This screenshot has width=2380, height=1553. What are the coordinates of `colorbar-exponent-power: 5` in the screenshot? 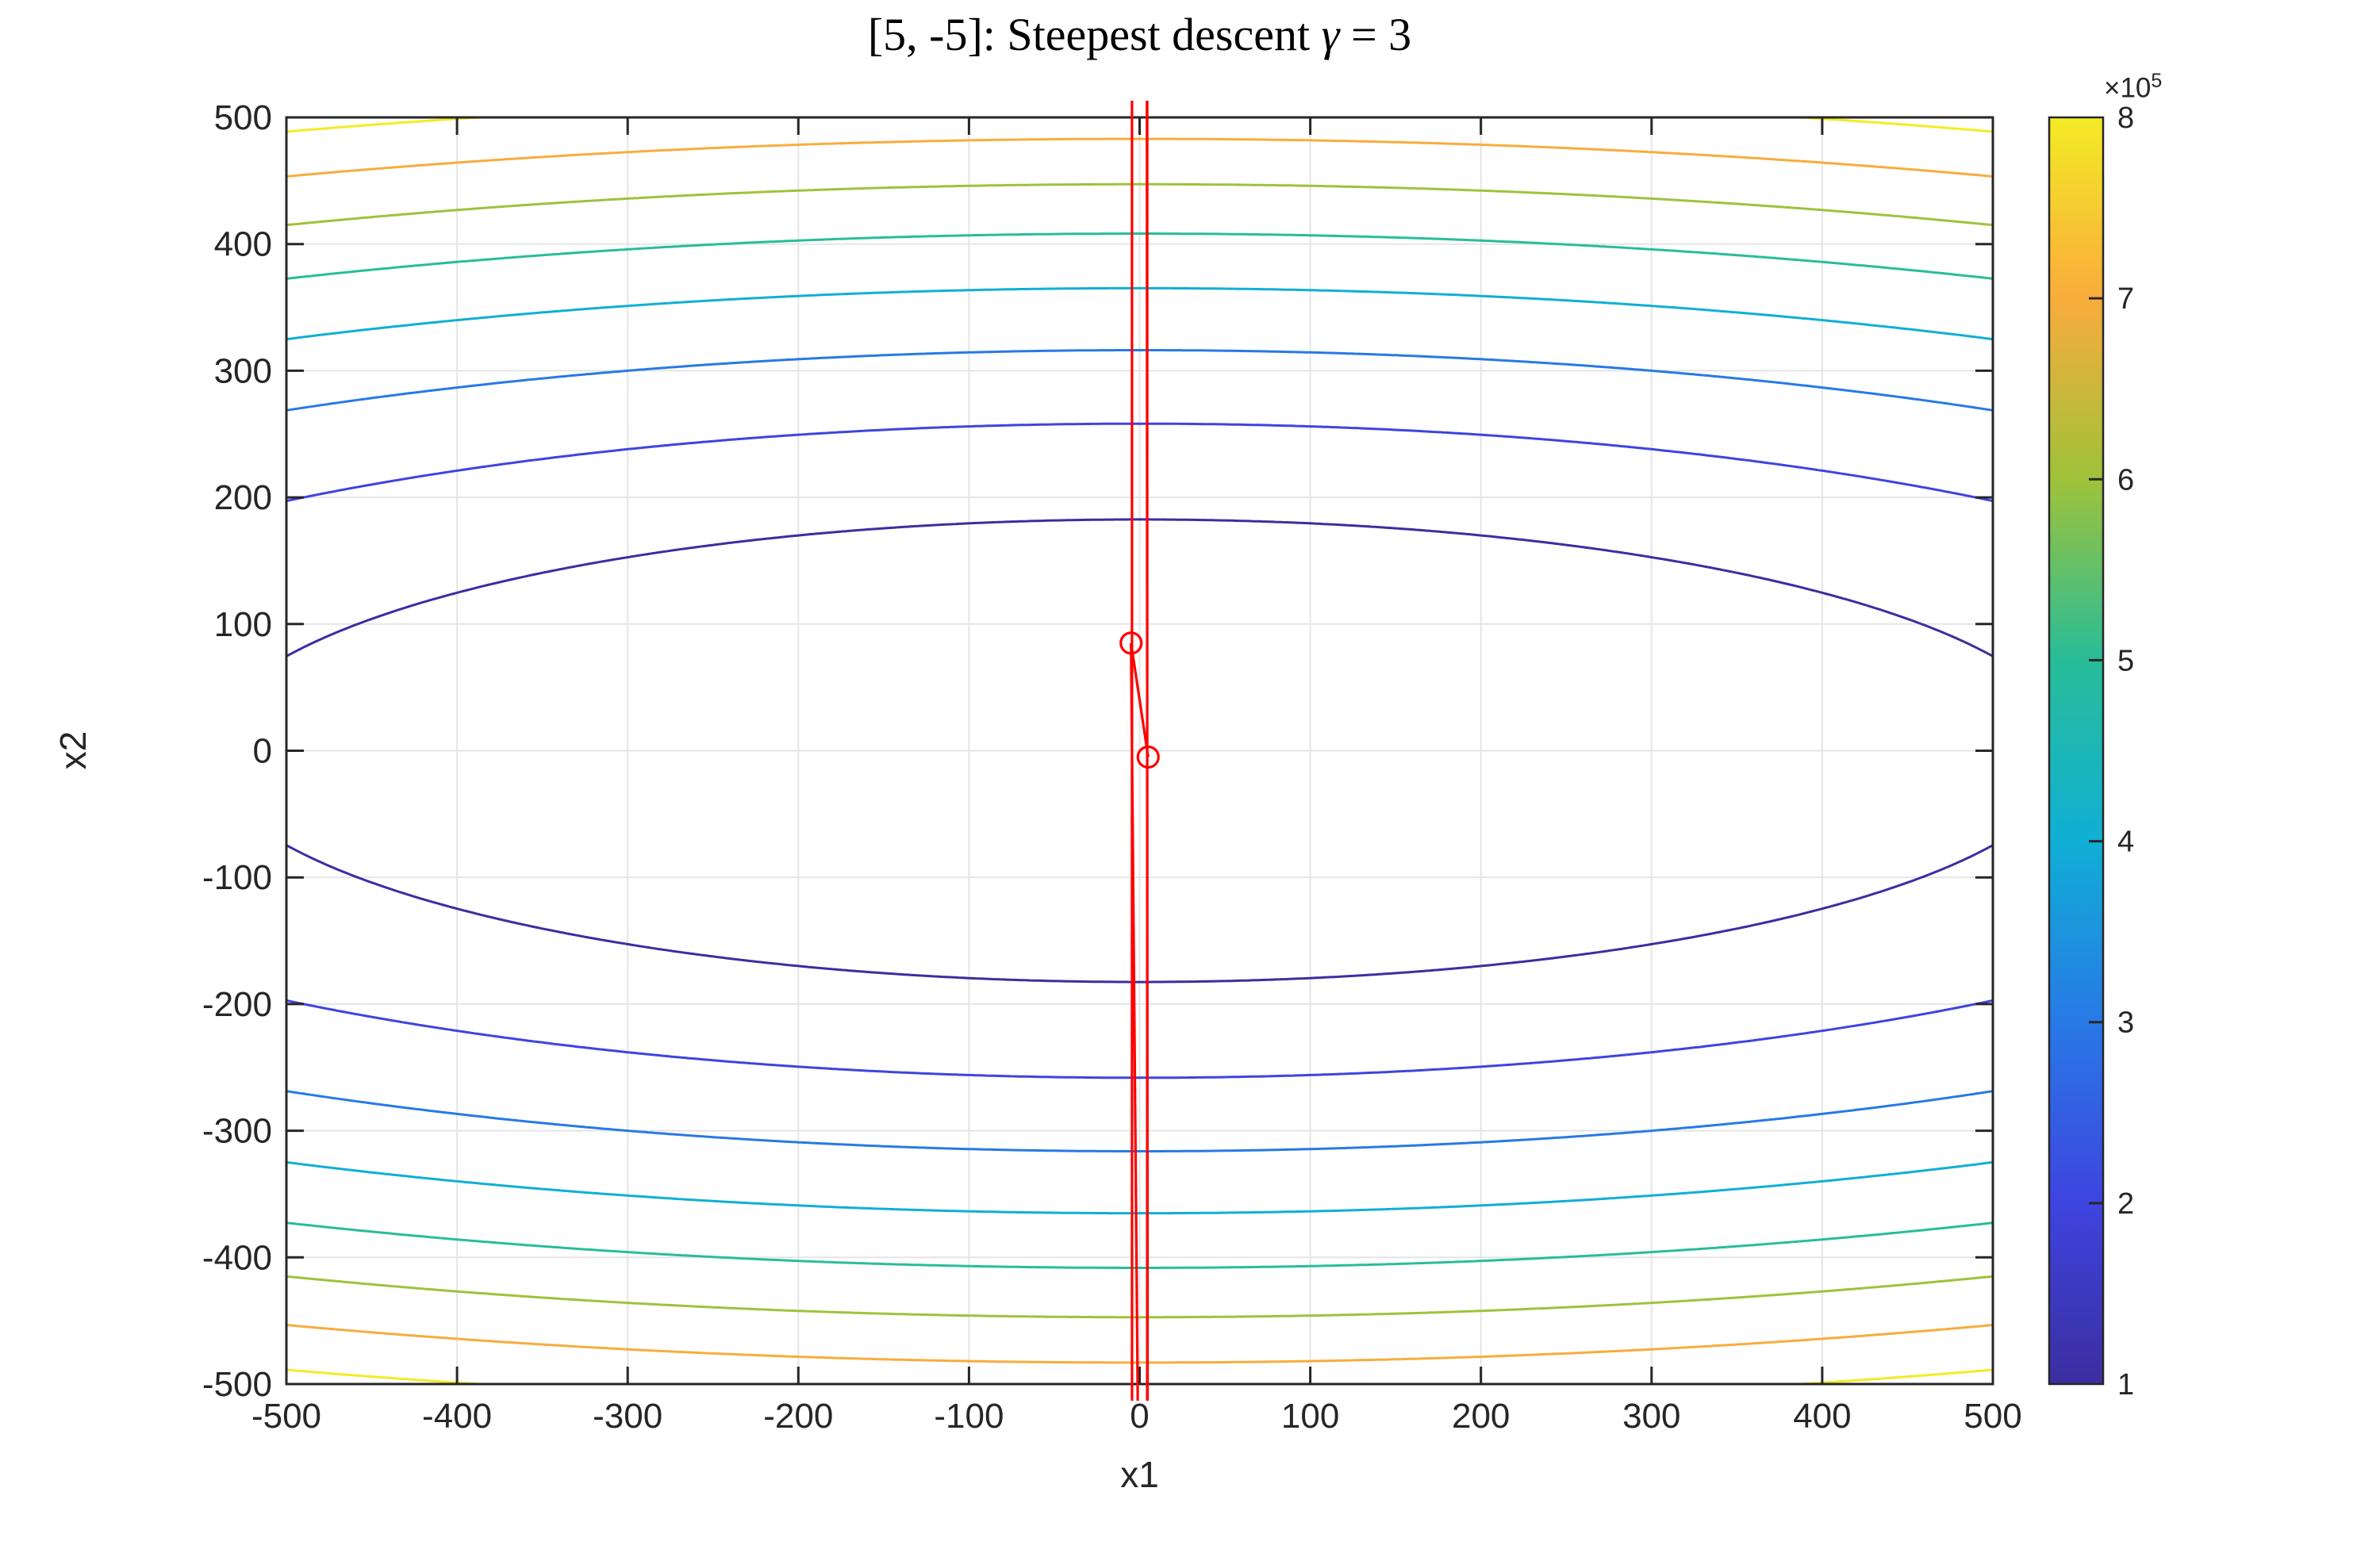 It's located at (2157, 81).